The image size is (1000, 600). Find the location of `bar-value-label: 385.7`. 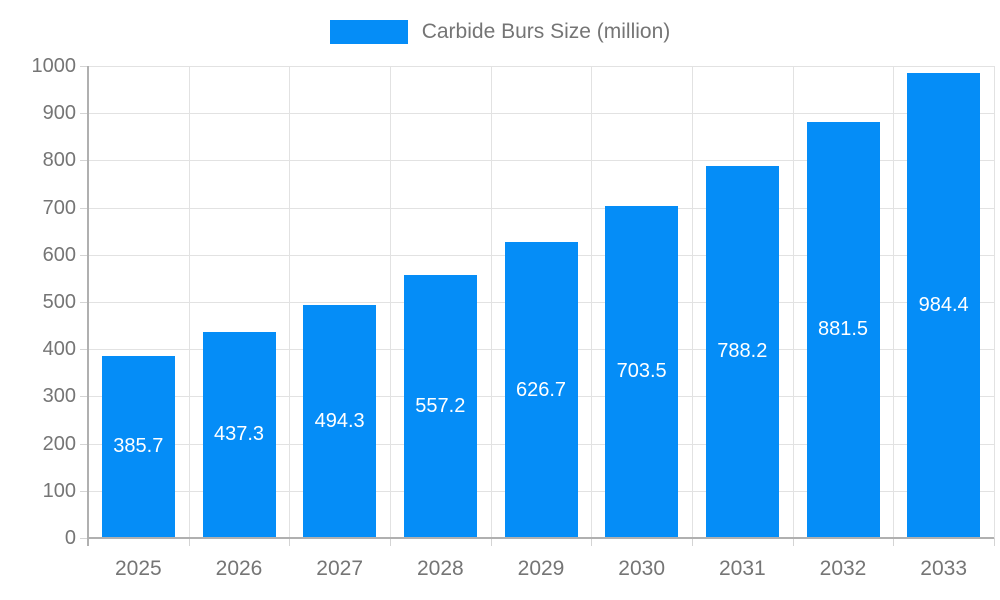

bar-value-label: 385.7 is located at coordinates (138, 446).